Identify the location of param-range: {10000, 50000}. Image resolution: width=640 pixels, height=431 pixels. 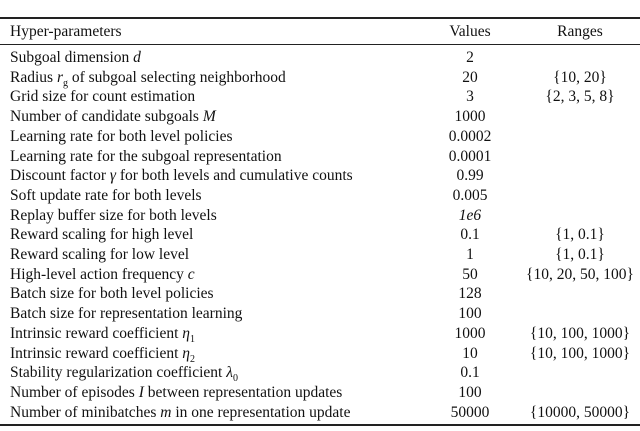
(580, 412).